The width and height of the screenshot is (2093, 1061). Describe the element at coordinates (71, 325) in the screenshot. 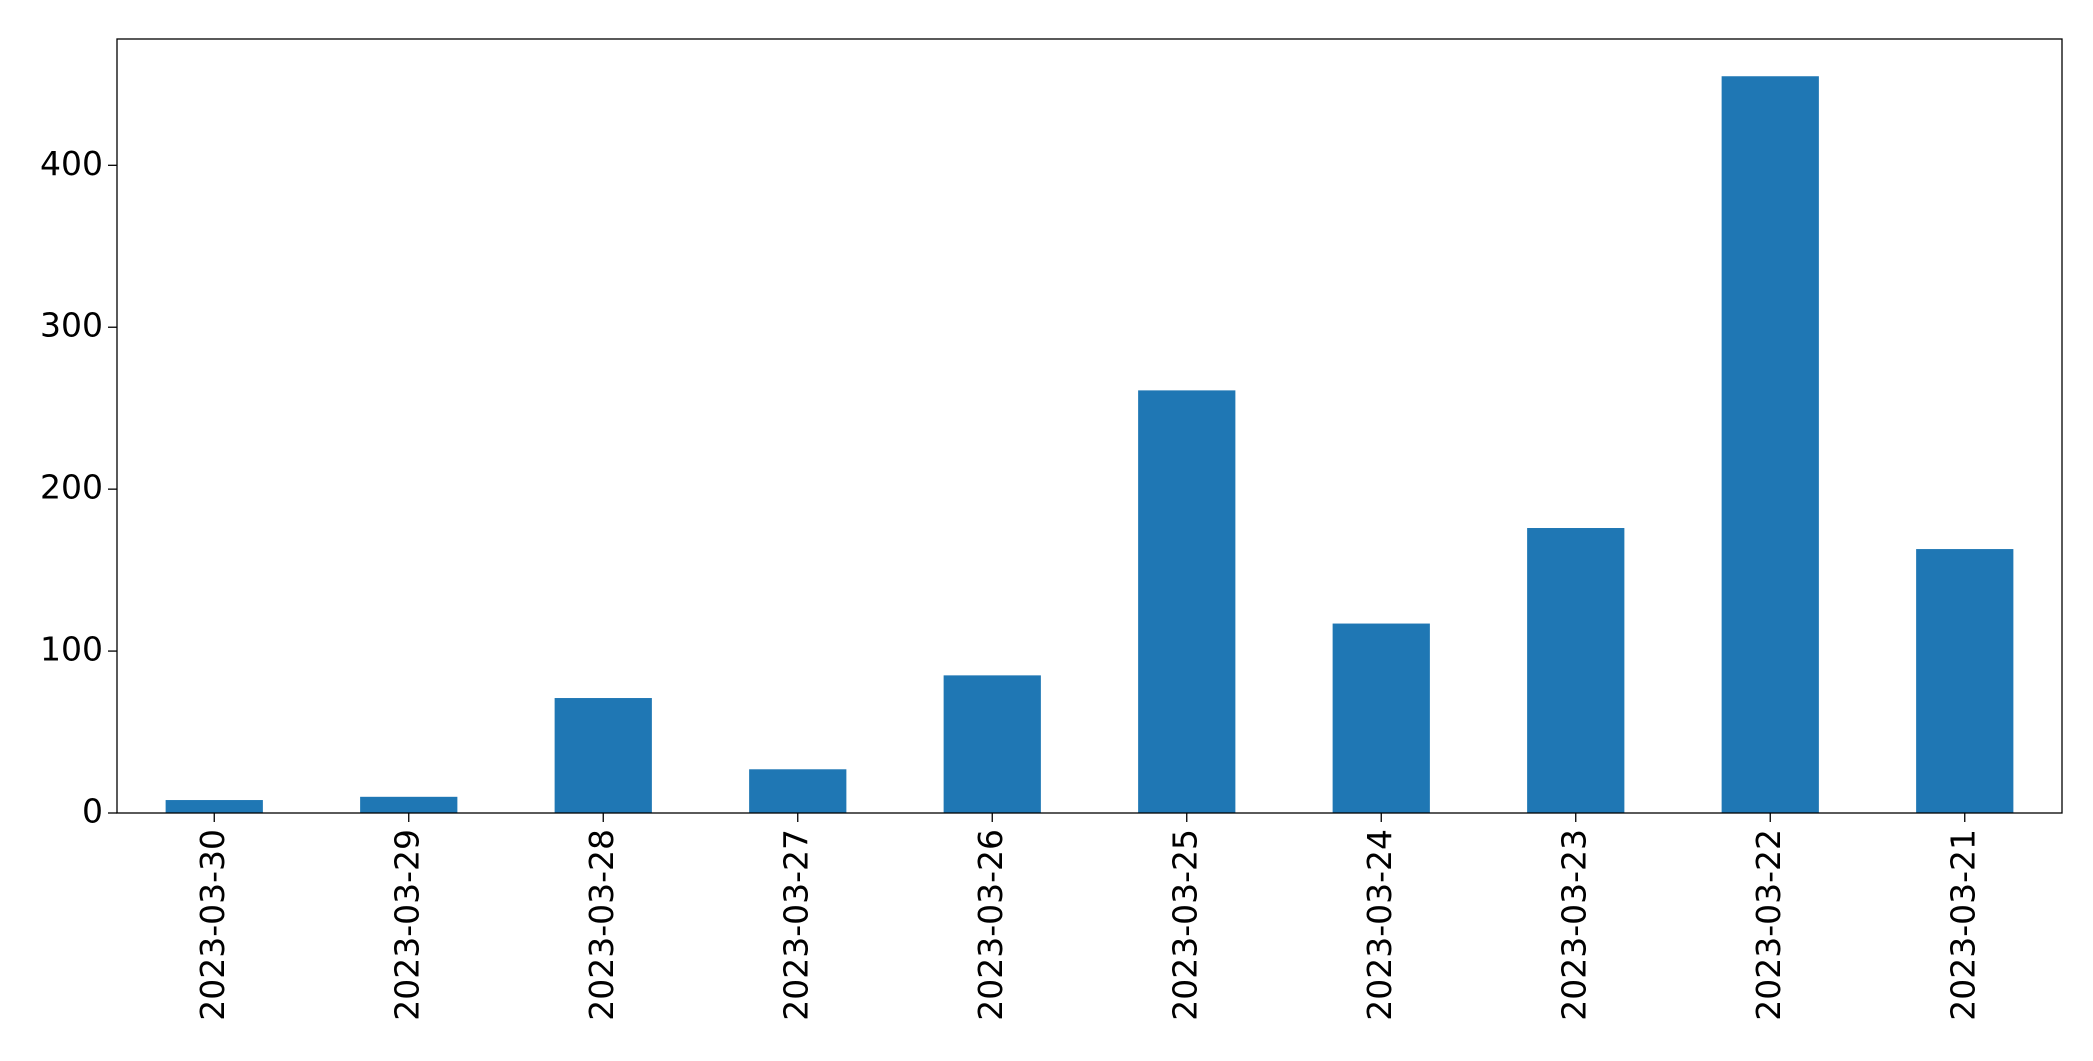

I see `y-tick-label: 300` at that location.